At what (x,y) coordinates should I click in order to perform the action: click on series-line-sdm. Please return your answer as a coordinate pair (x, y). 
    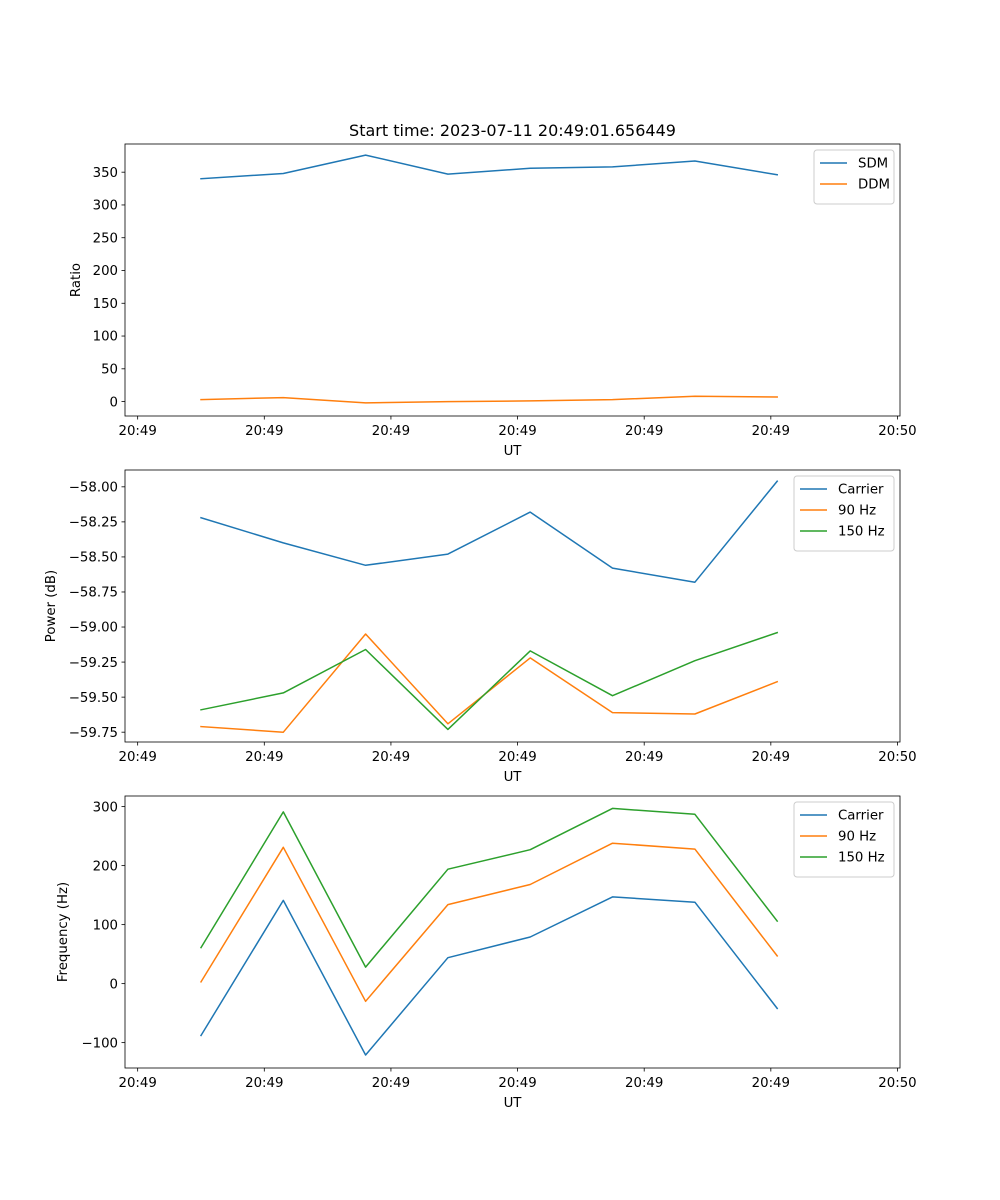
    Looking at the image, I should click on (489, 167).